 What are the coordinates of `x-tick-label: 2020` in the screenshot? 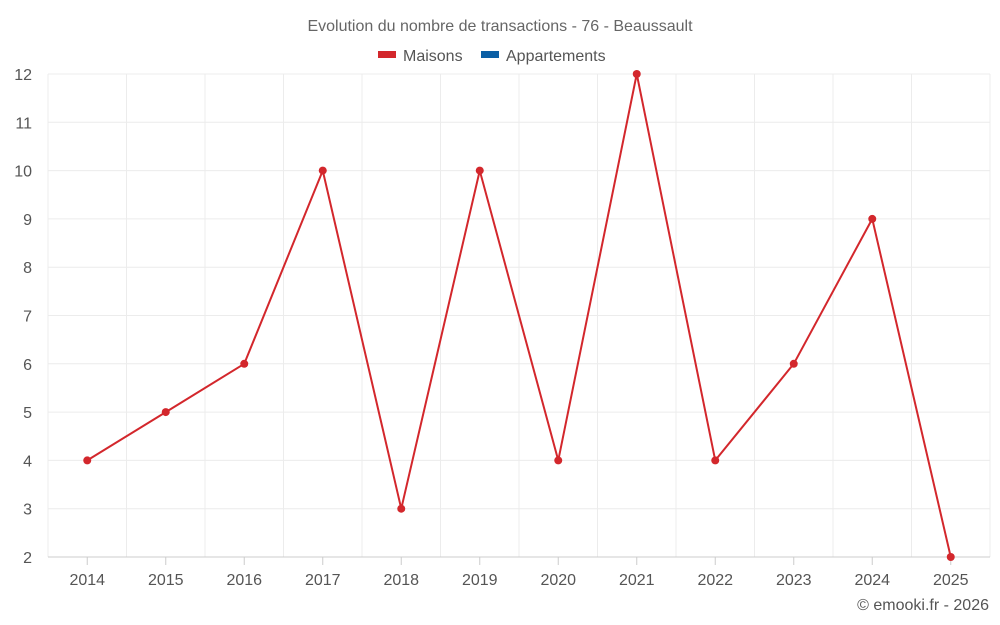 It's located at (558, 580).